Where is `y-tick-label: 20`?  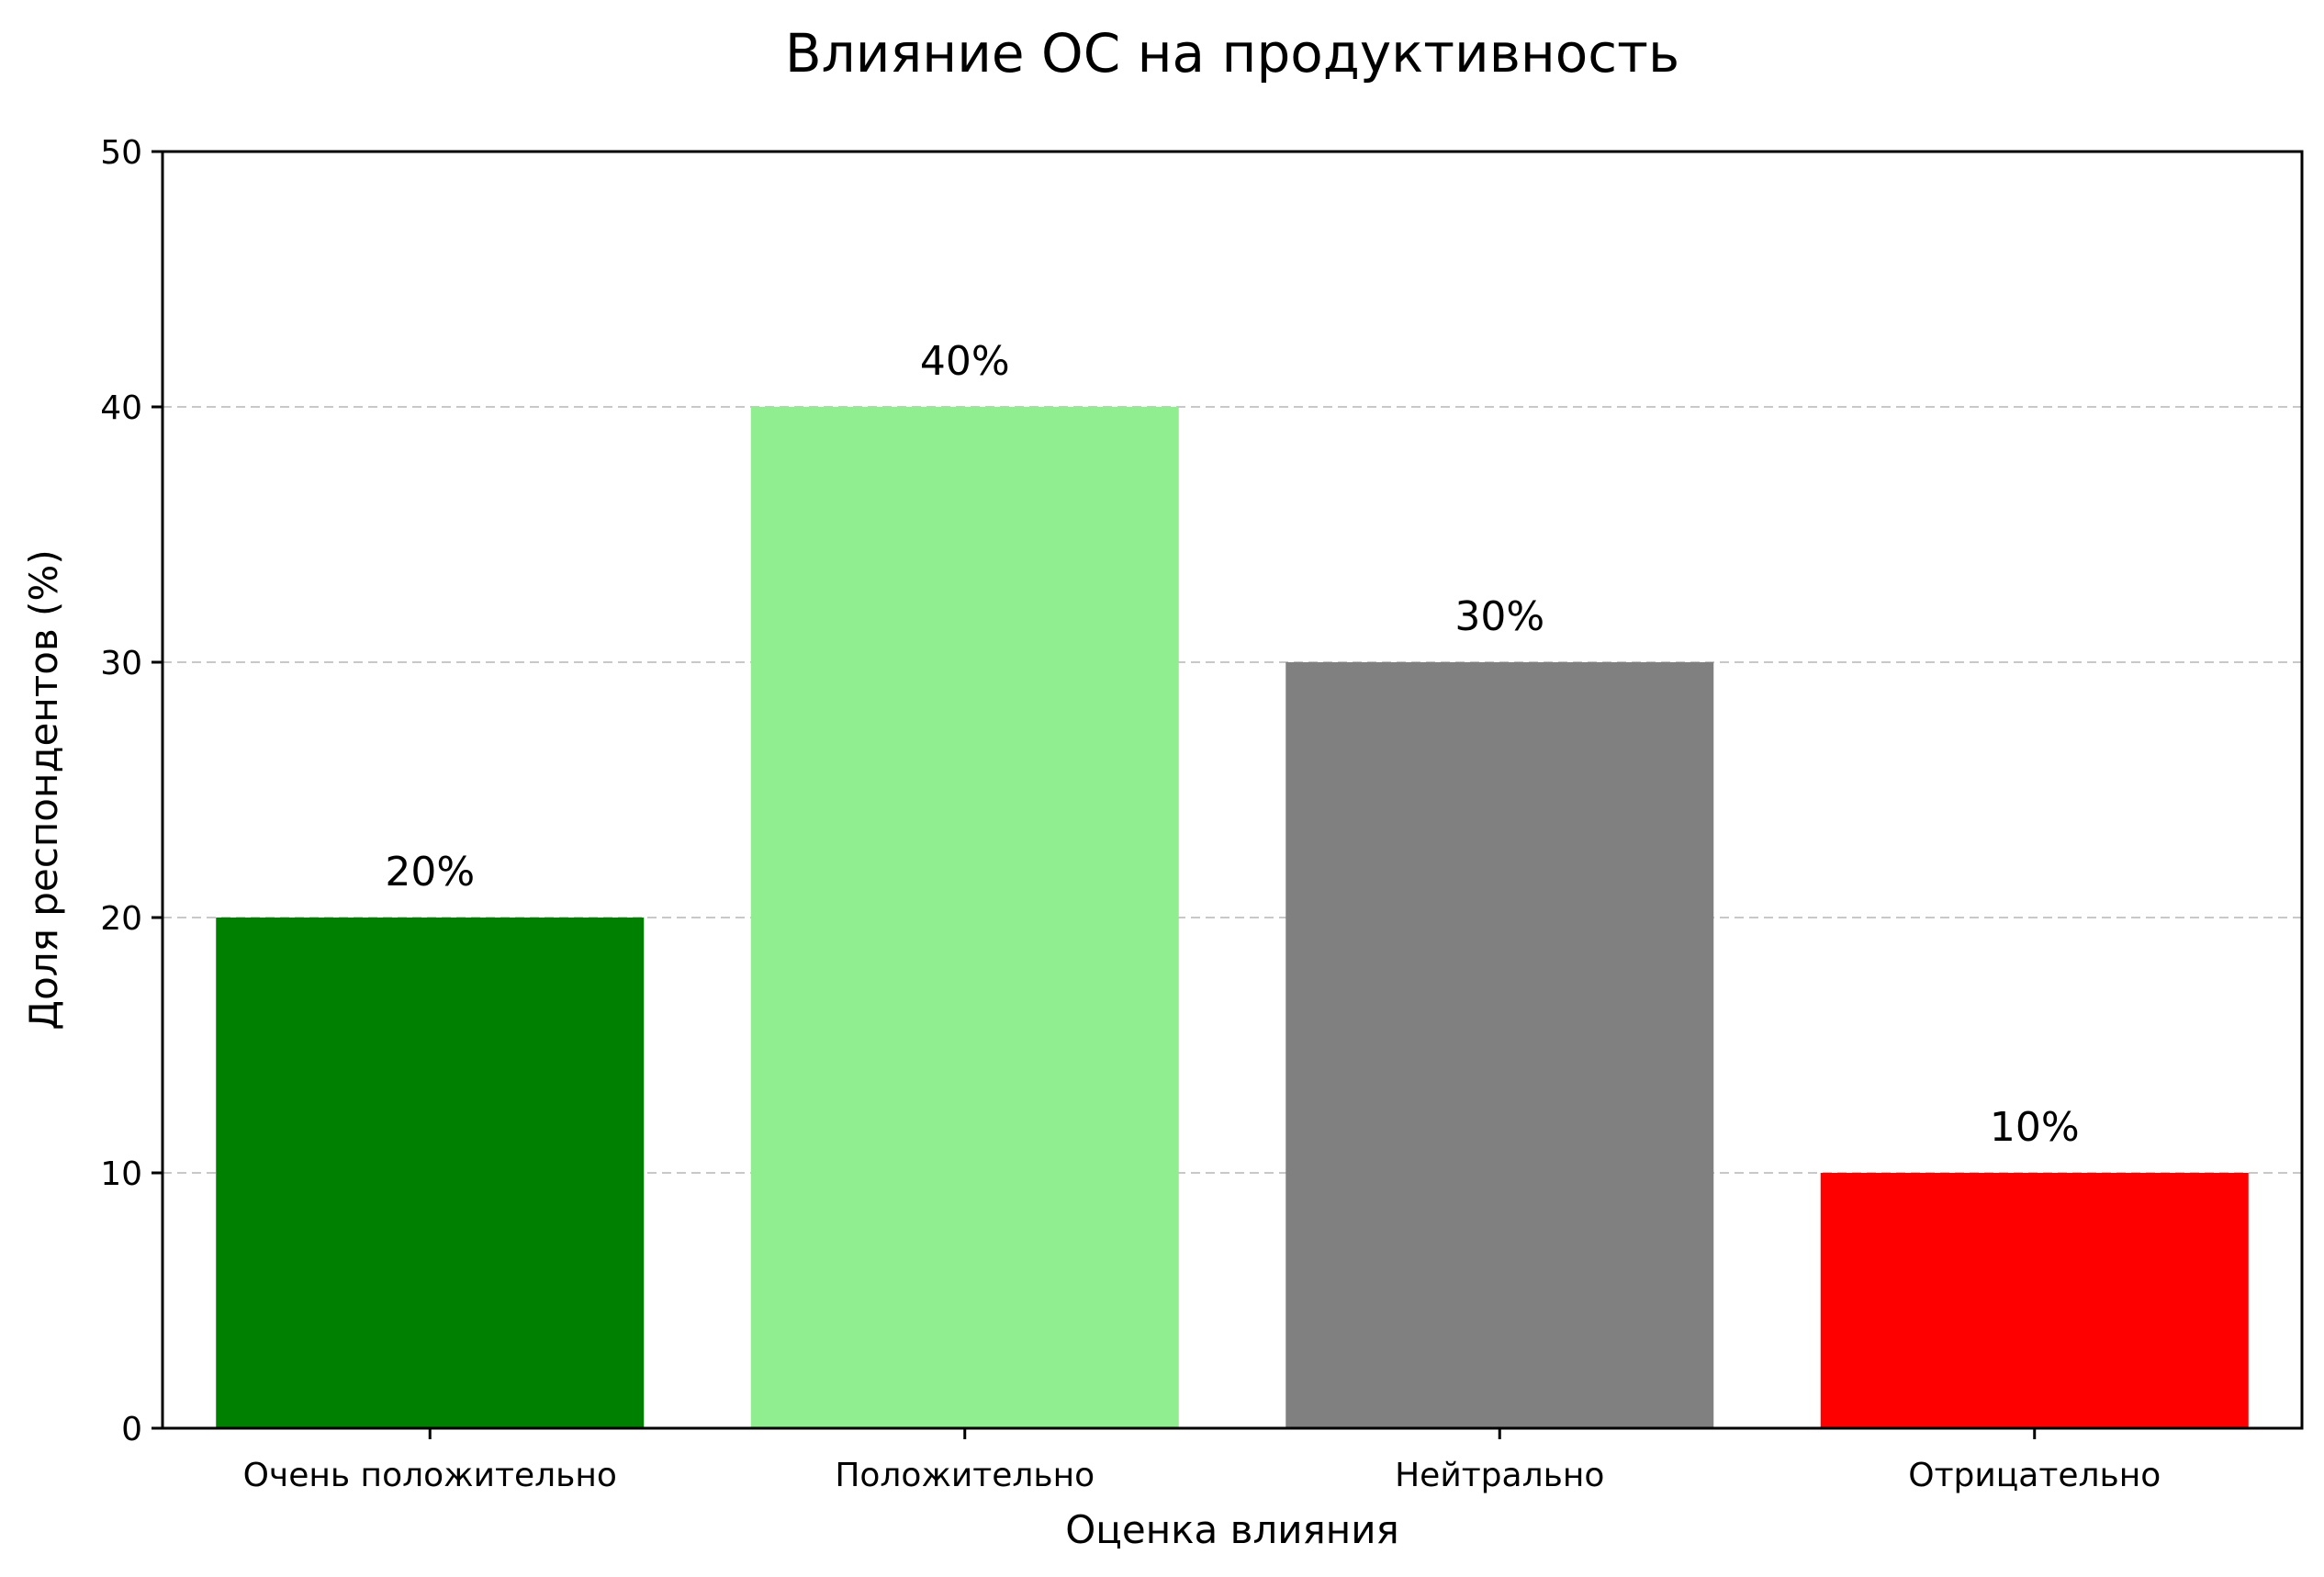
y-tick-label: 20 is located at coordinates (121, 919).